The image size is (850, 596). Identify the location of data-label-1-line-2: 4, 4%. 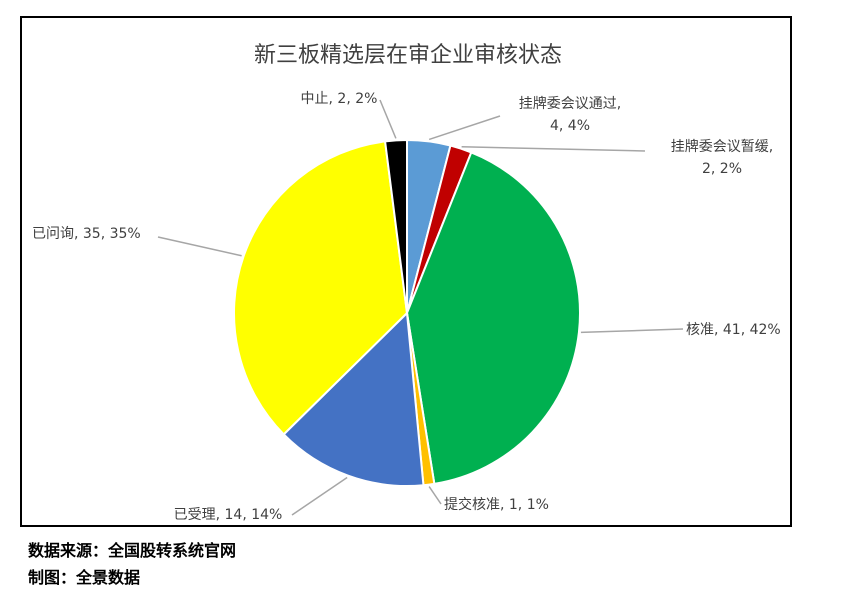
(570, 126).